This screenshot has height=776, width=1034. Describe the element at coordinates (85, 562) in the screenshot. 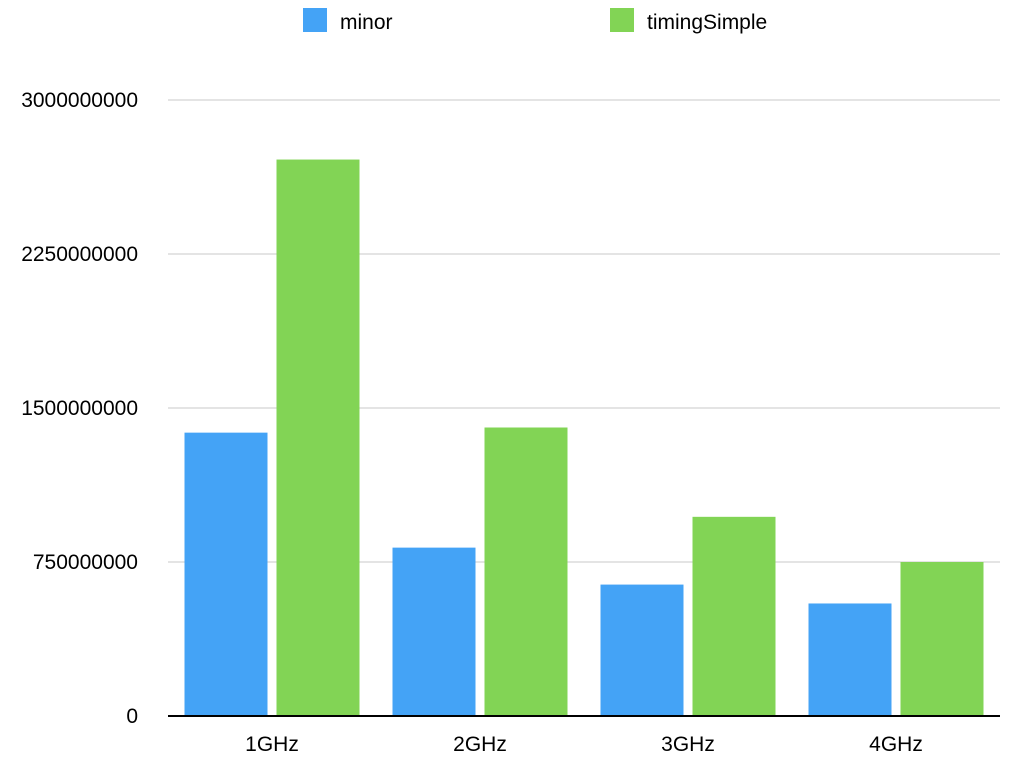

I see `y-tick-label: 750000000` at that location.